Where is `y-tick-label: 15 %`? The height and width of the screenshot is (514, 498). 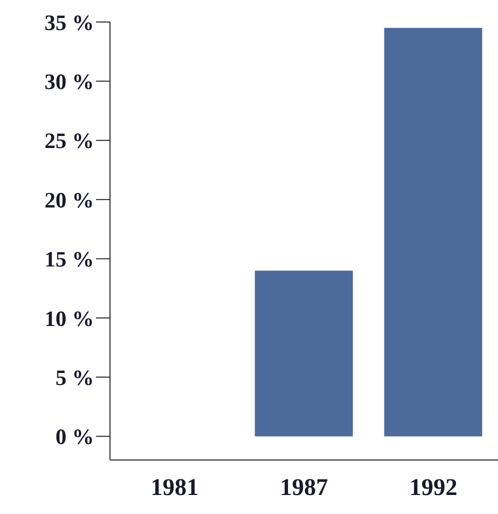 y-tick-label: 15 % is located at coordinates (69, 259).